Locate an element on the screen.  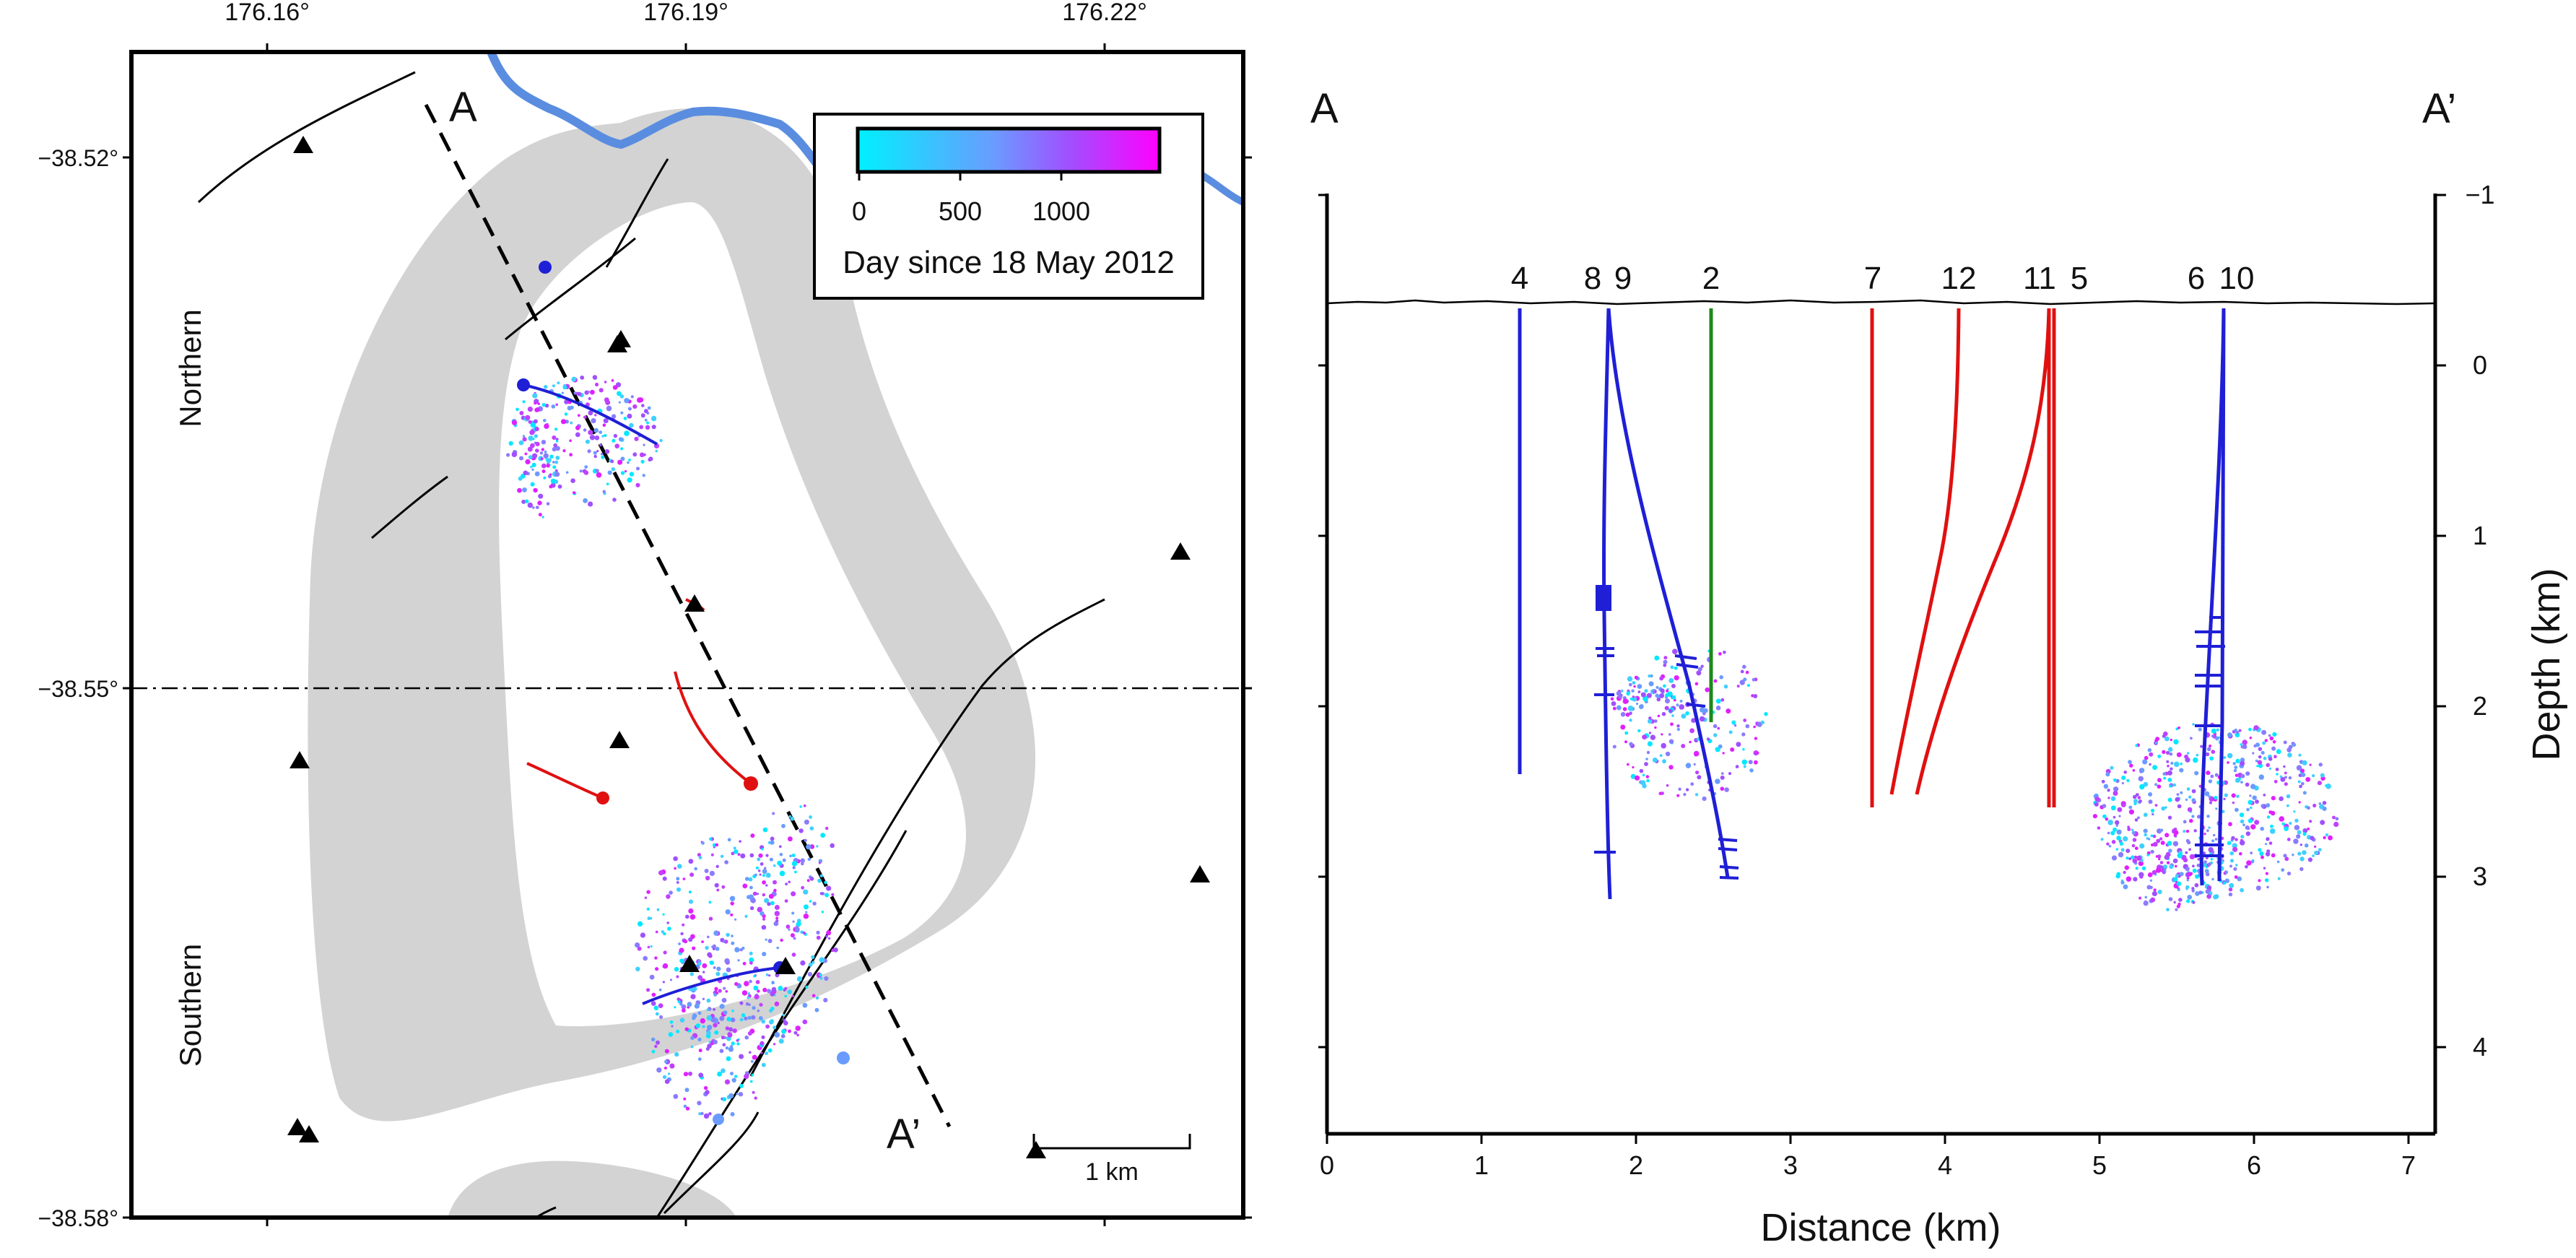
well-tracks-map is located at coordinates (651, 694).